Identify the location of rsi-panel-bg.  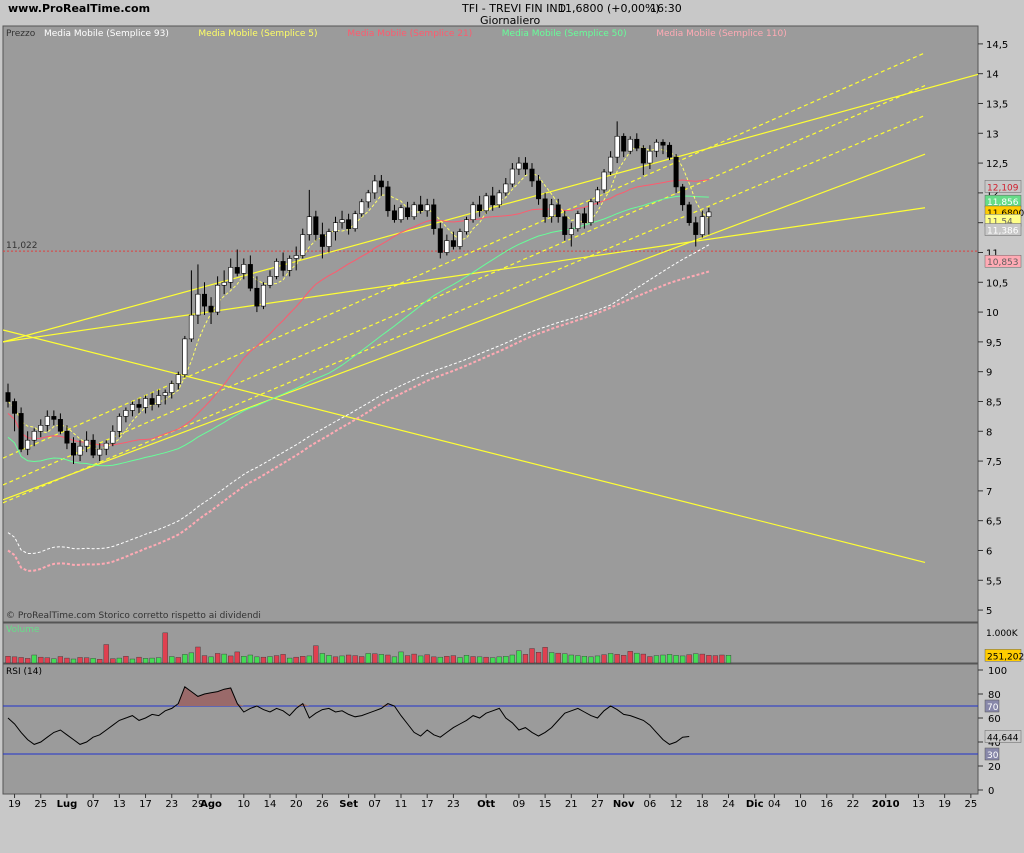
(490, 729).